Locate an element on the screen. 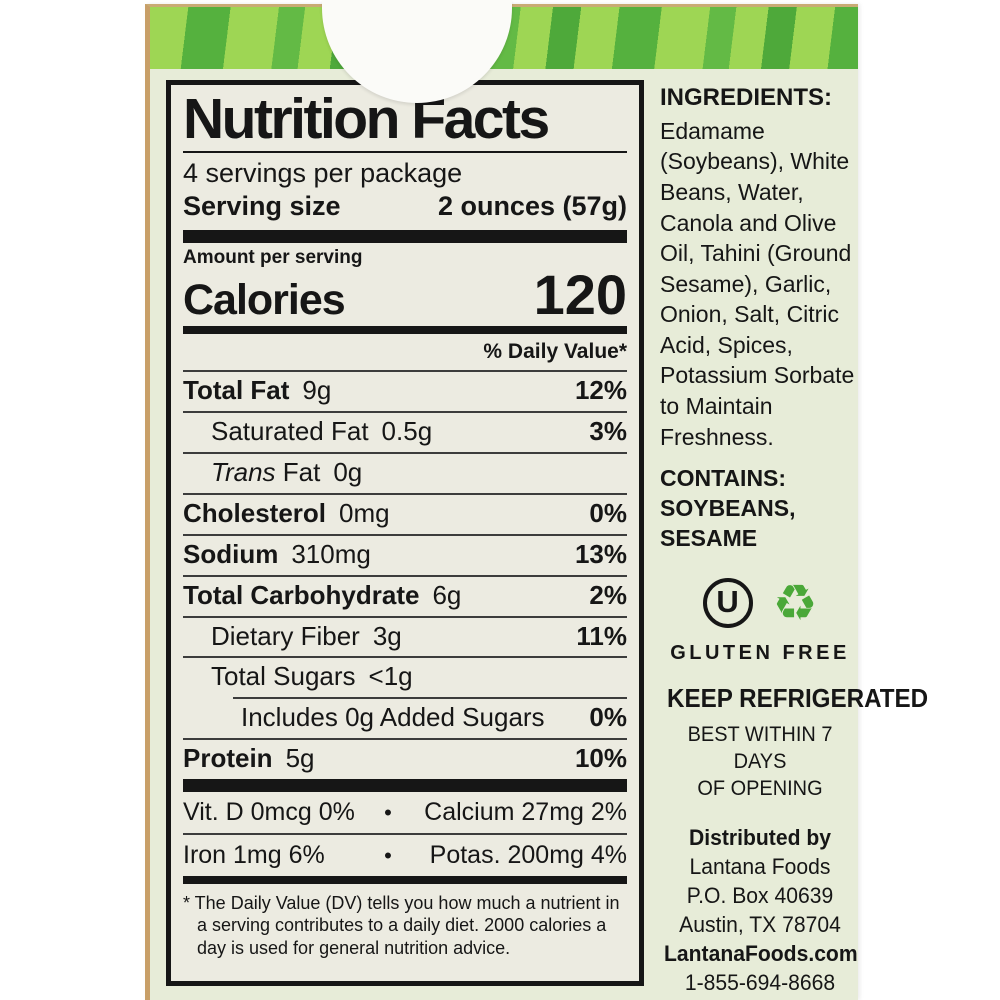  distributed-by-label: Distributed by is located at coordinates (760, 837).